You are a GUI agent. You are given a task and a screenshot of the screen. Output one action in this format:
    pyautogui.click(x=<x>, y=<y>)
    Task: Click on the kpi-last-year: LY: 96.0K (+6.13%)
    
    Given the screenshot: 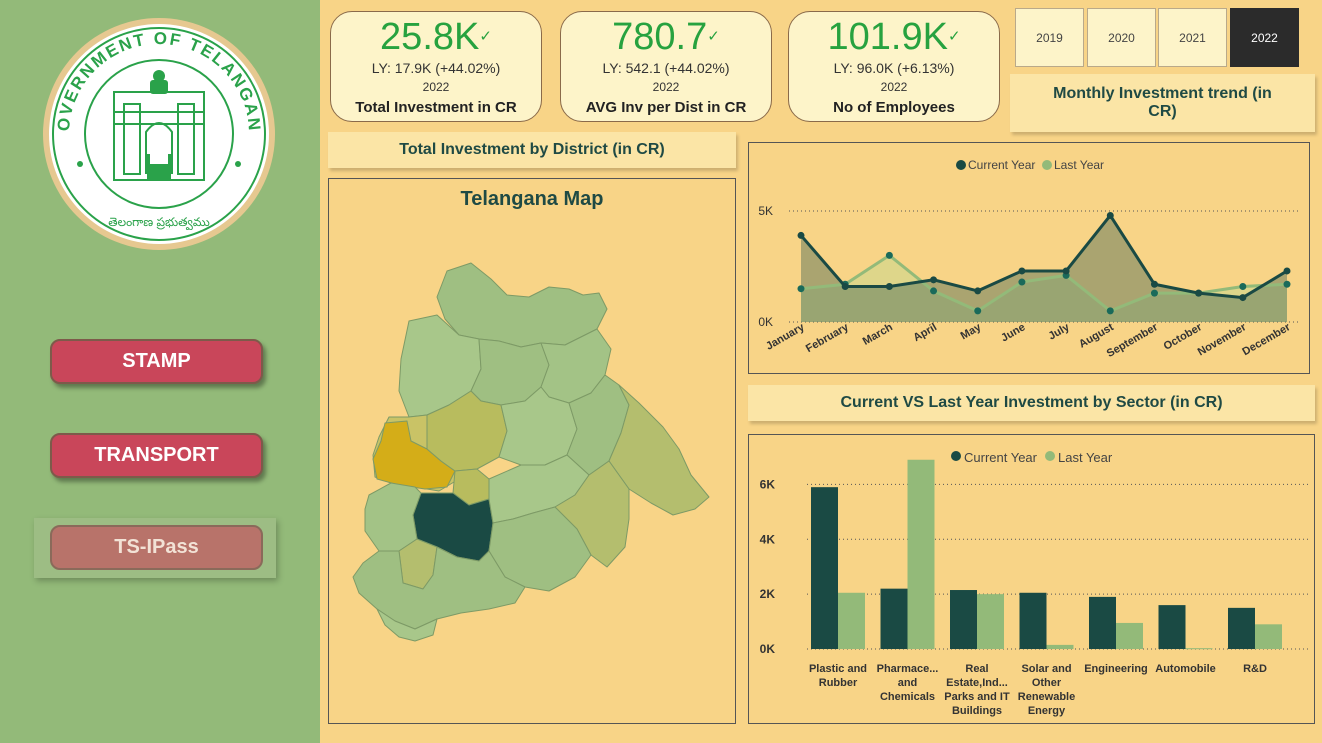 What is the action you would take?
    pyautogui.click(x=894, y=68)
    